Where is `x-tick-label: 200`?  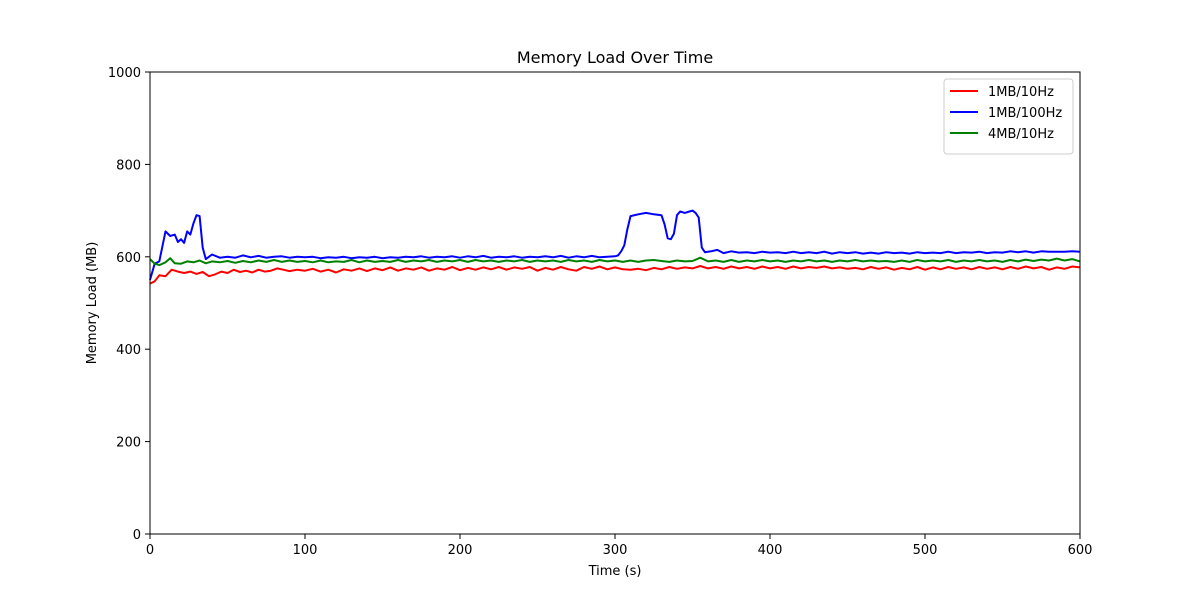 x-tick-label: 200 is located at coordinates (460, 550).